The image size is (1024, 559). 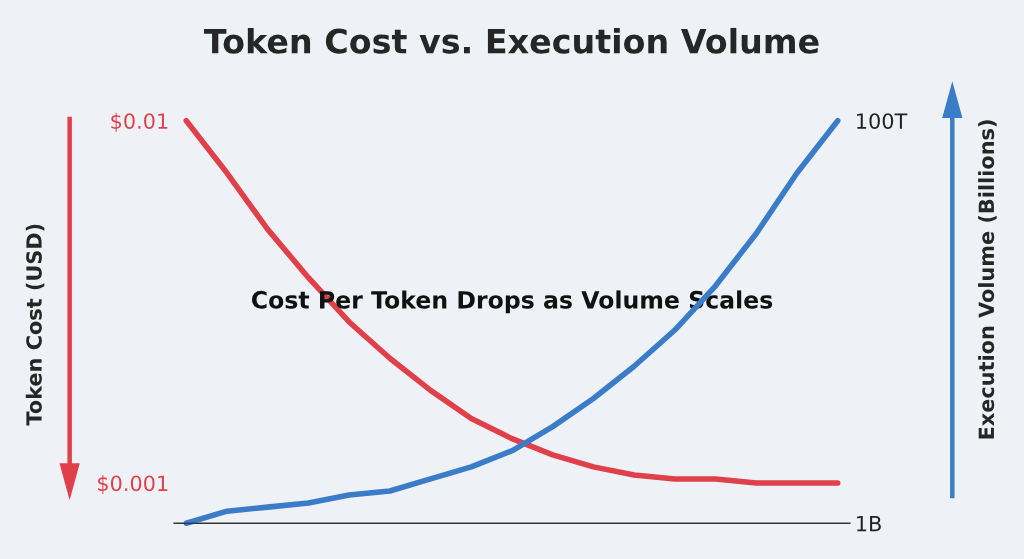 I want to click on y-tick-label: $0.01, so click(x=139, y=122).